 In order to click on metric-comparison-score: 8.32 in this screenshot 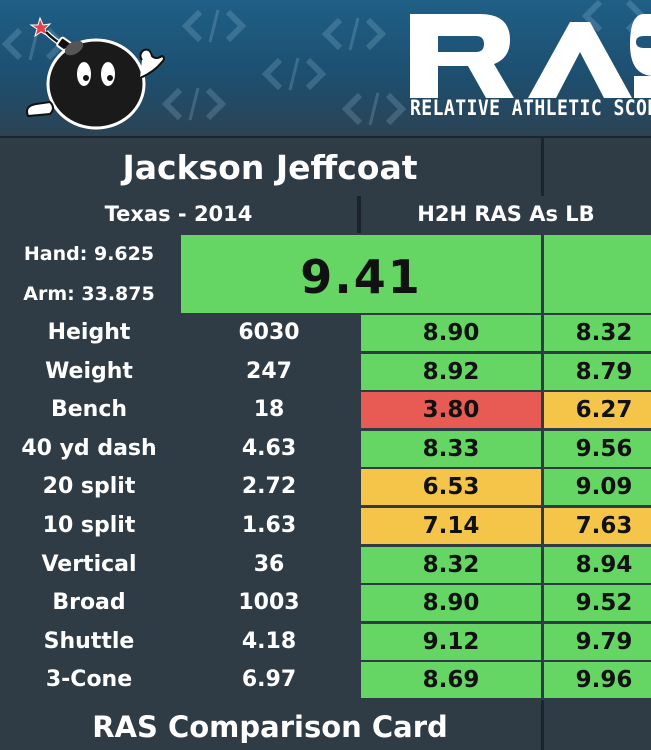, I will do `click(597, 333)`.